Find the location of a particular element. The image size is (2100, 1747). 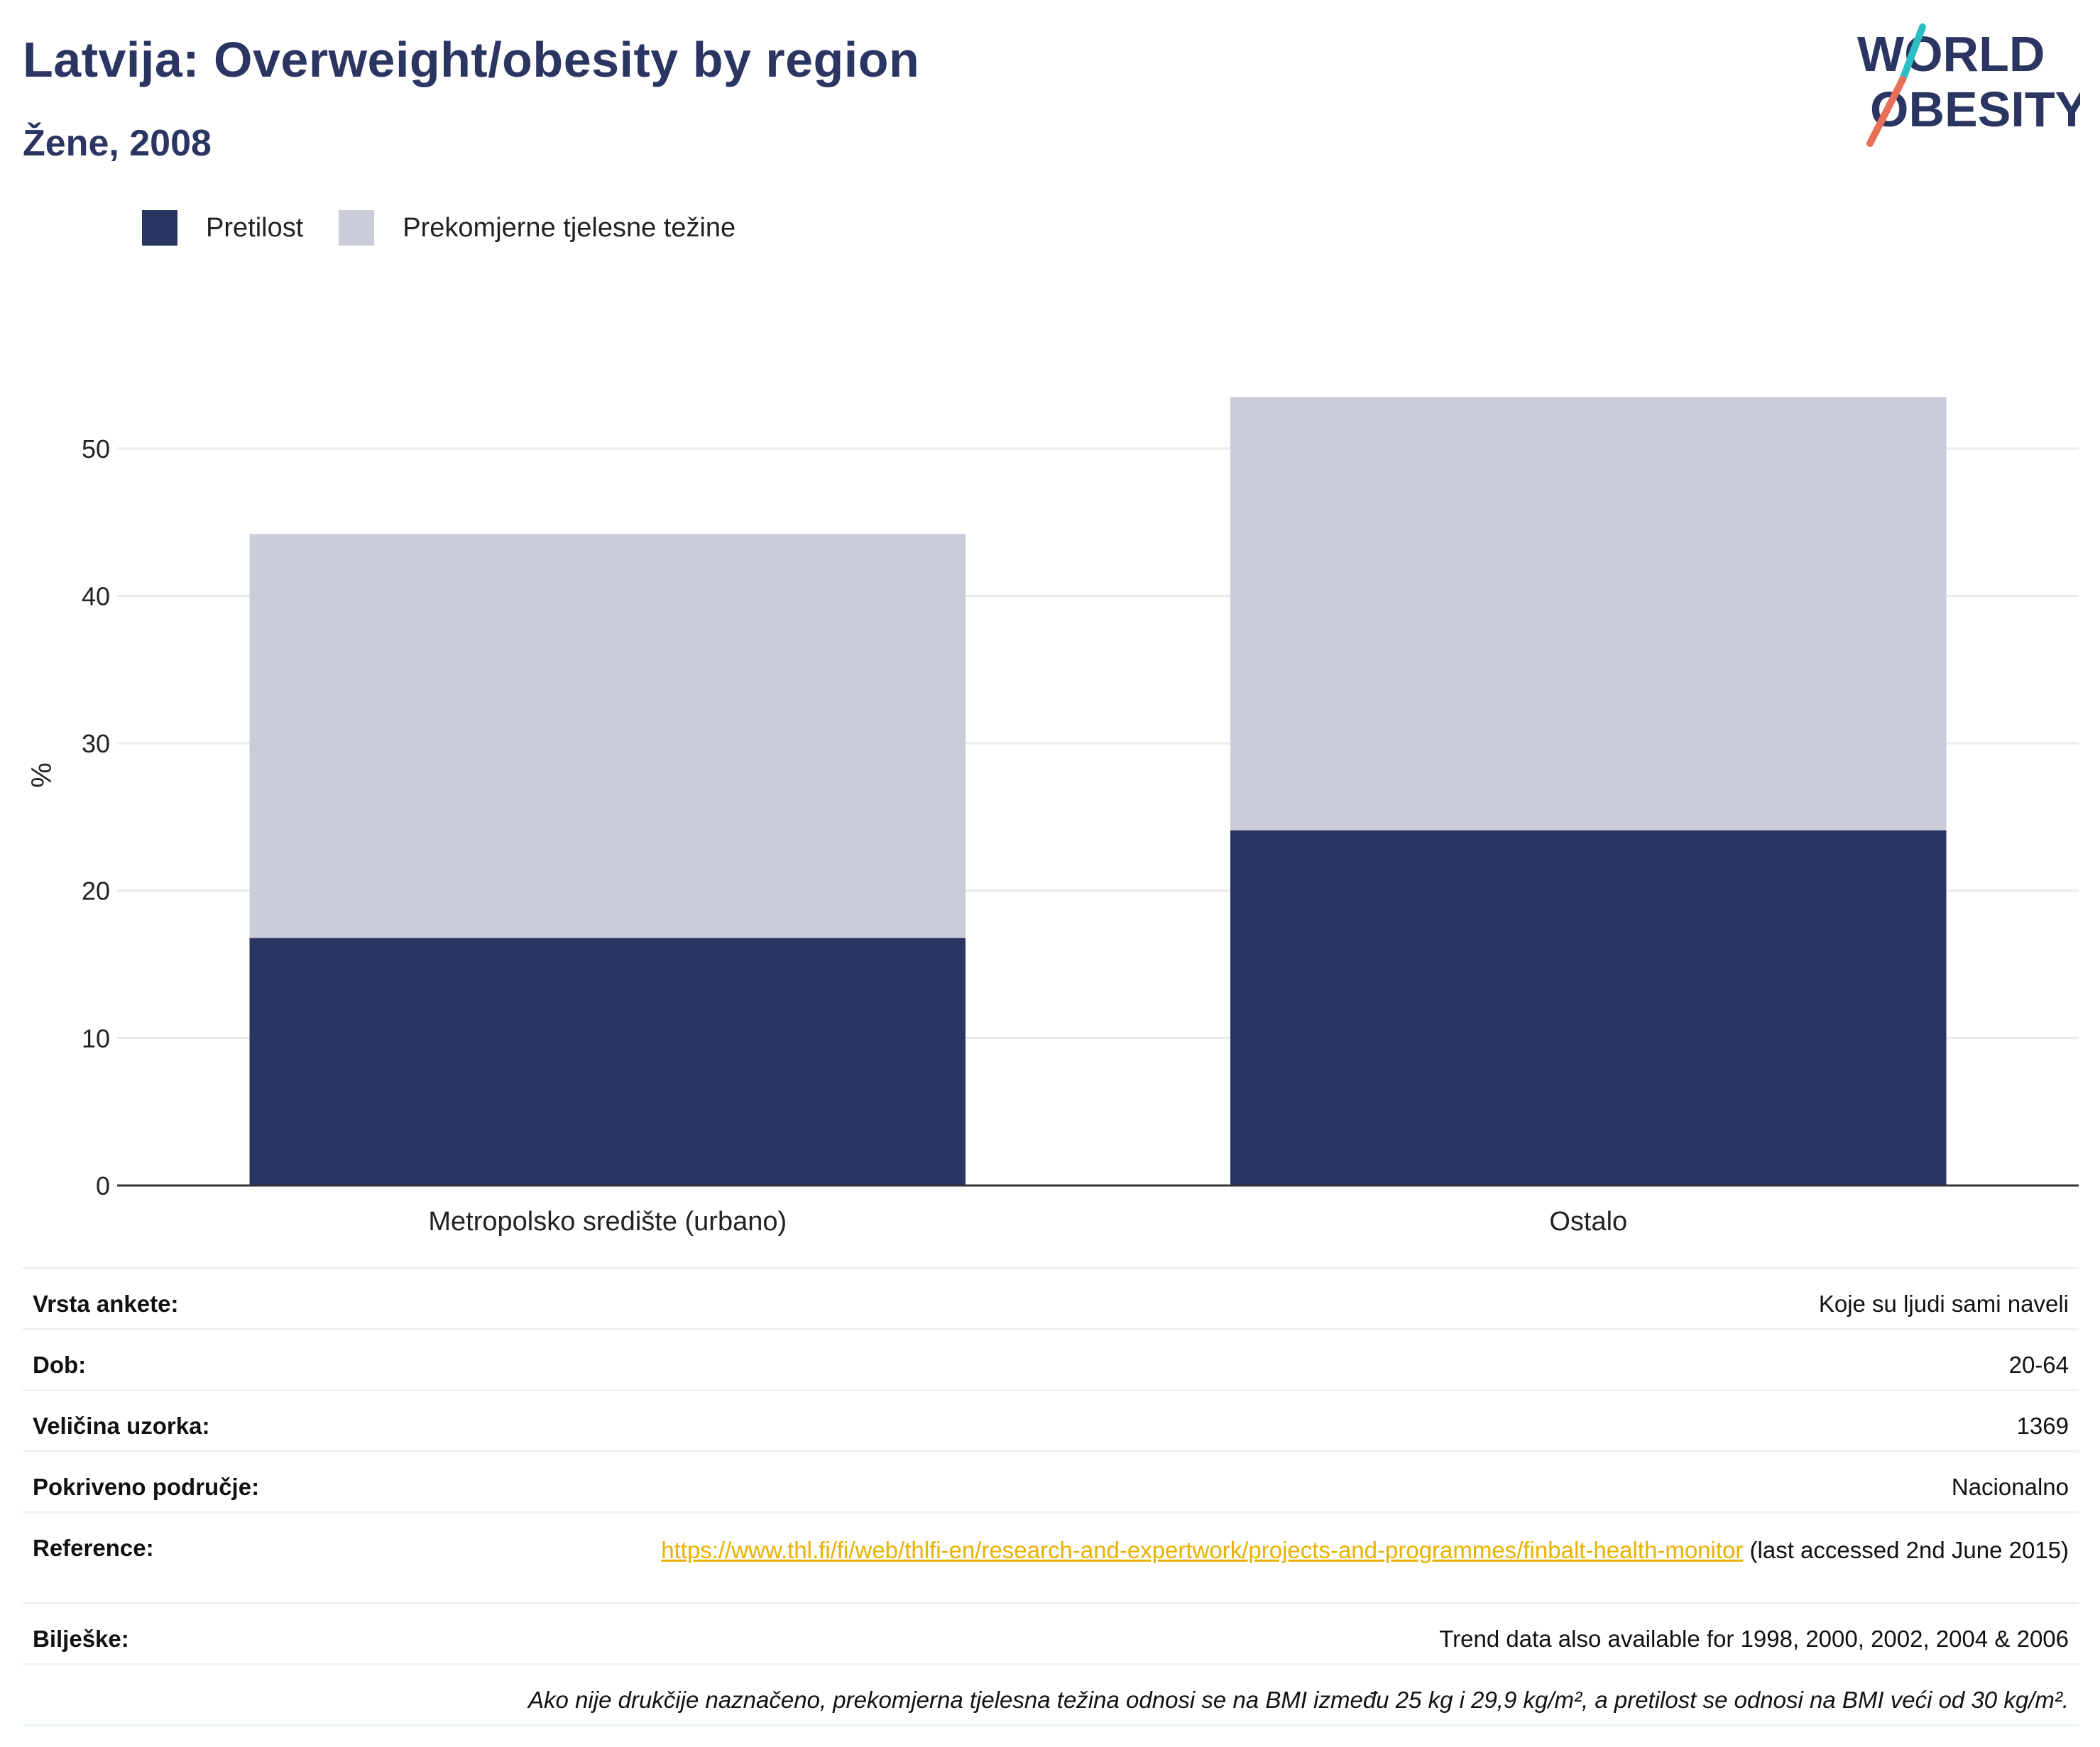

world-obesity-logo: WORLD OBESITY is located at coordinates (1968, 85).